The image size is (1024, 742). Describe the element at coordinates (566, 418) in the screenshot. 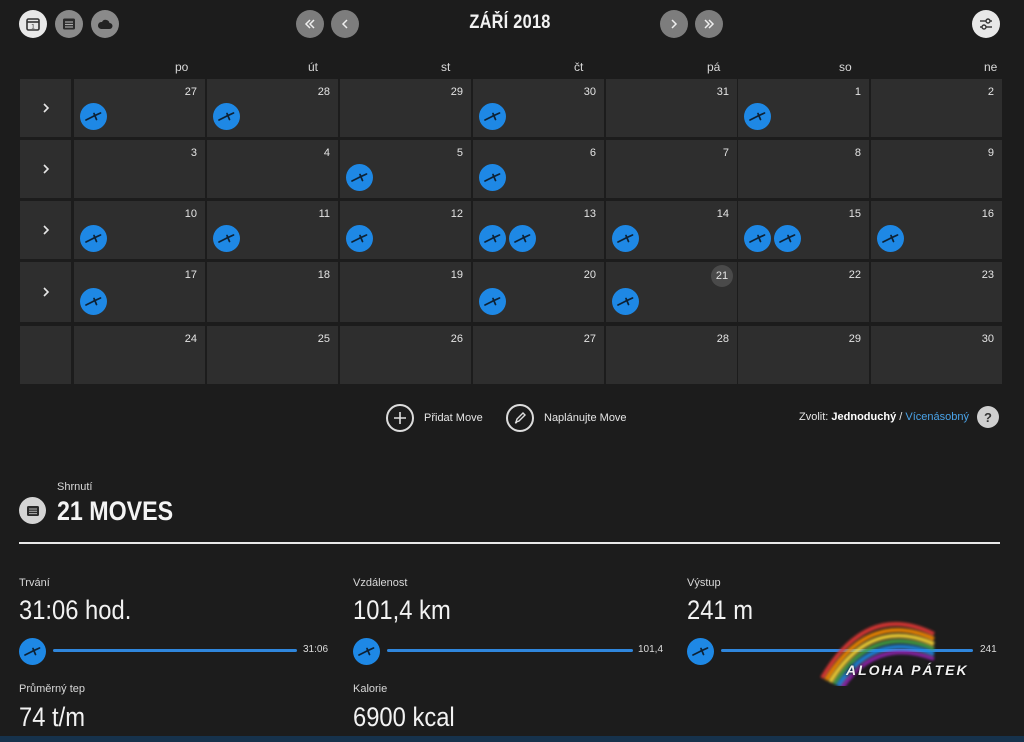

I see `plan-move-button: Naplánujte Move` at that location.